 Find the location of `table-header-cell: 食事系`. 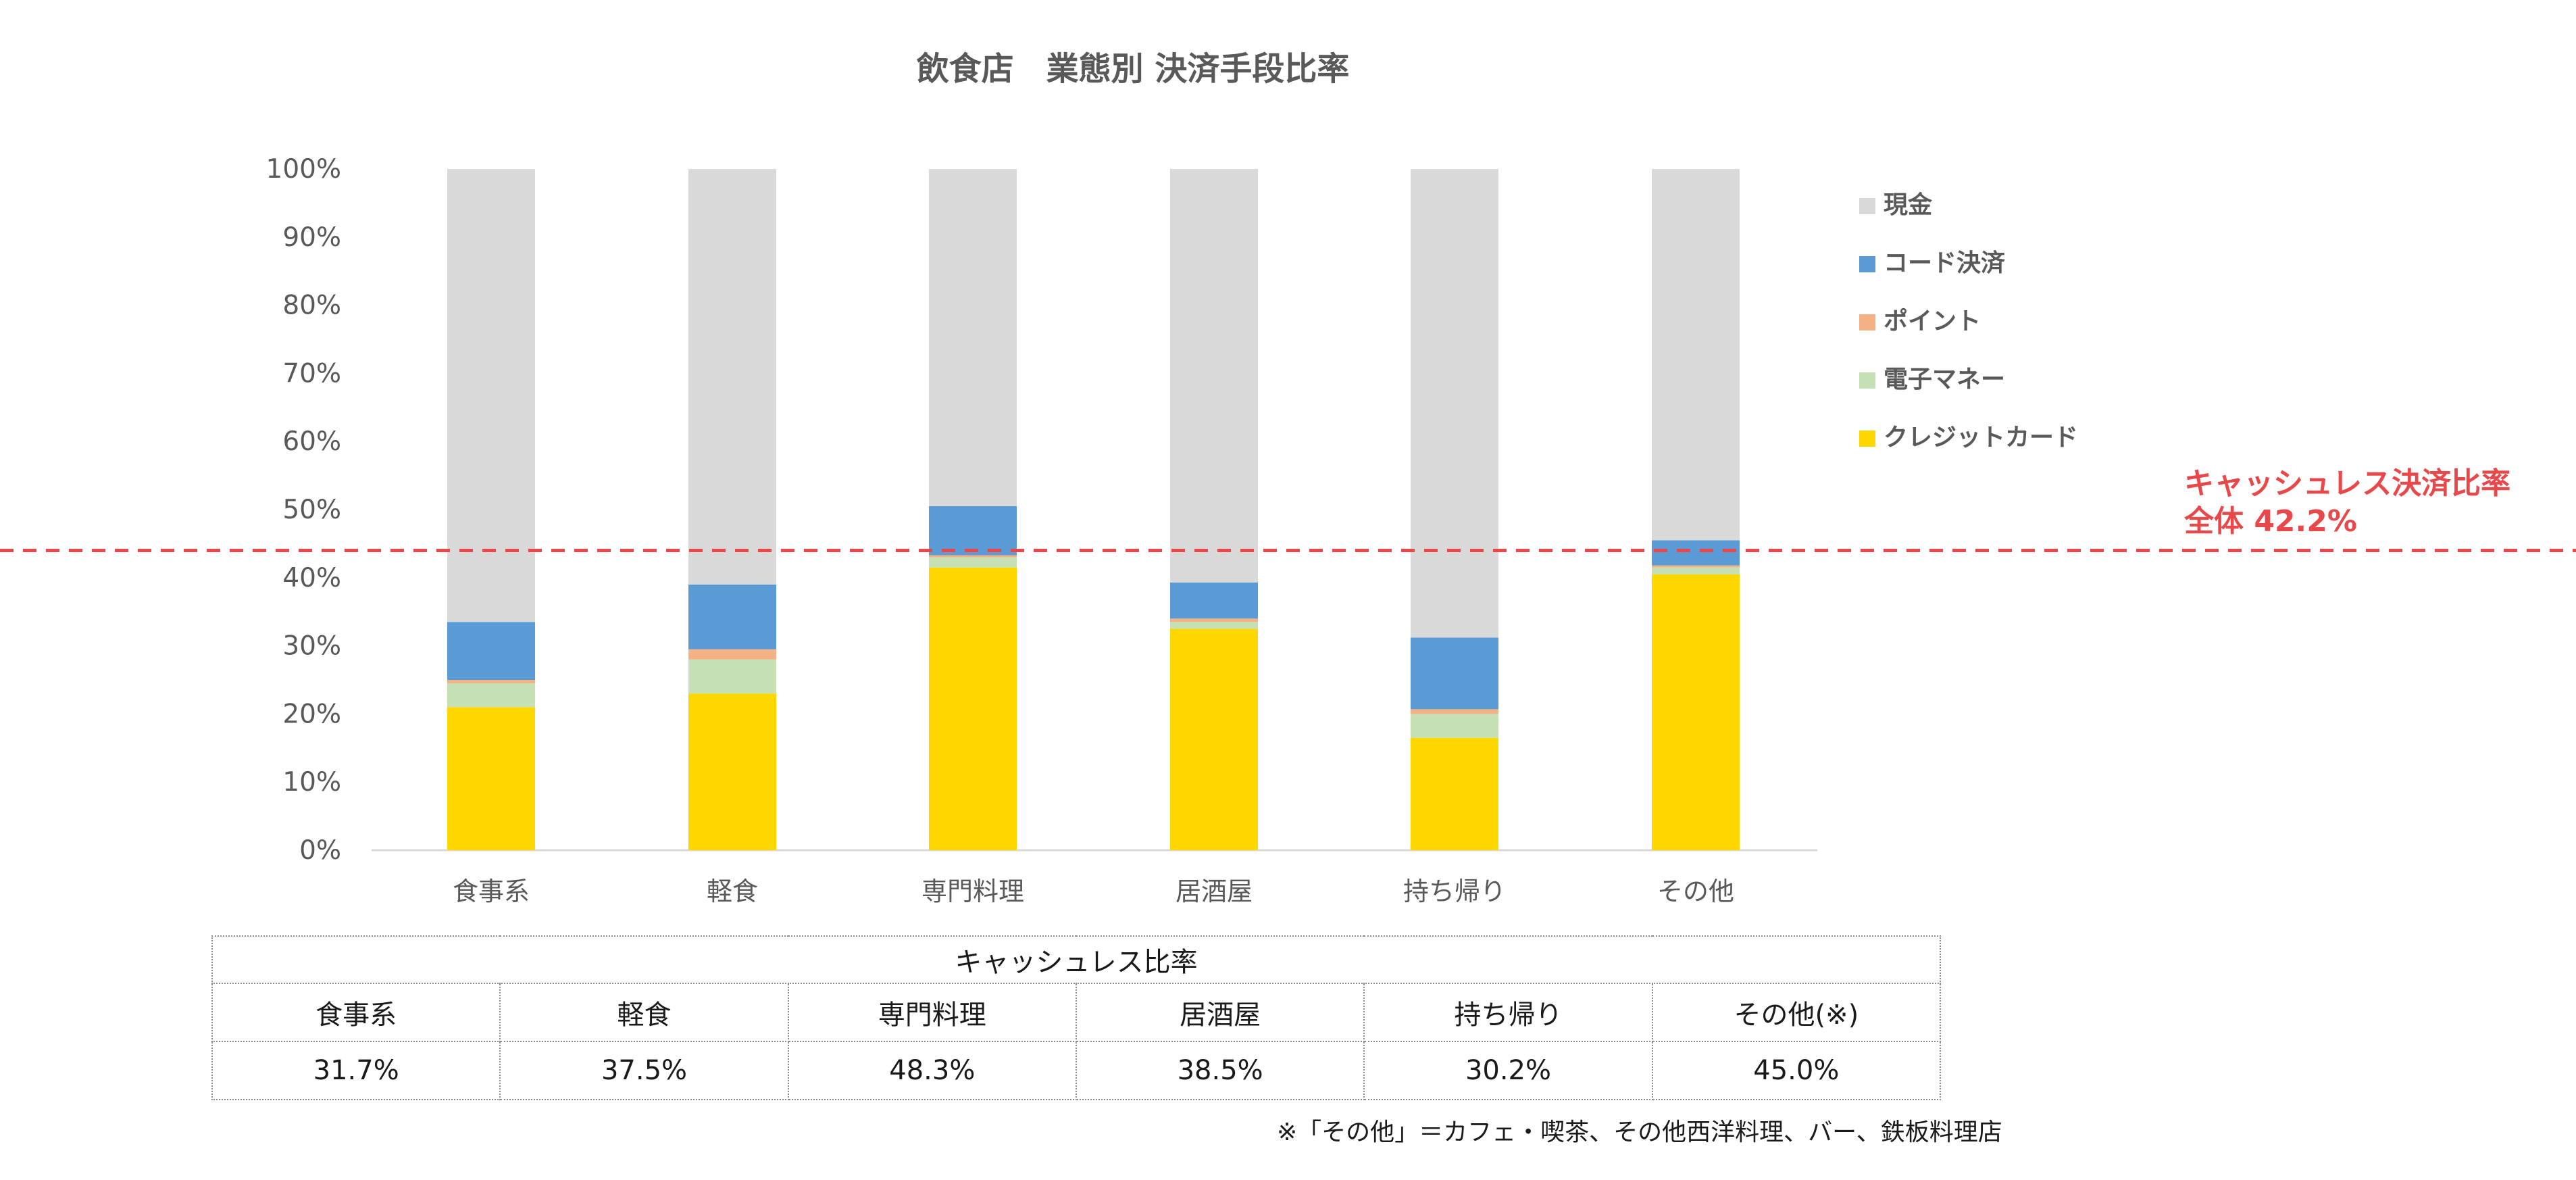

table-header-cell: 食事系 is located at coordinates (356, 1013).